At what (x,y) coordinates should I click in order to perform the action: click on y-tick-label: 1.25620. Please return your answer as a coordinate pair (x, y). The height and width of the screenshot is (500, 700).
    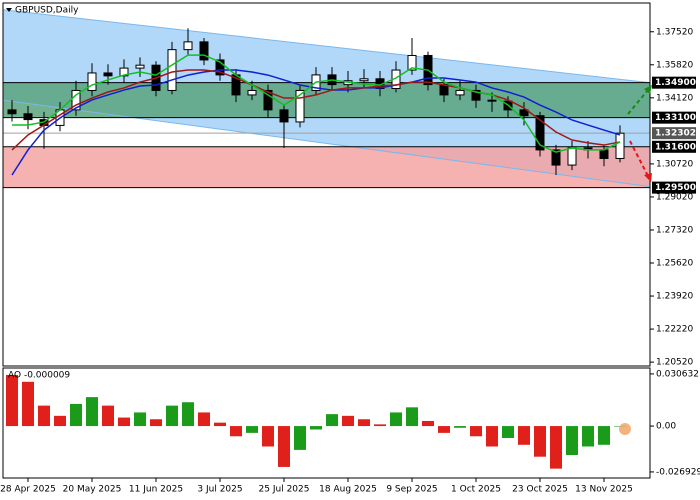
    Looking at the image, I should click on (674, 264).